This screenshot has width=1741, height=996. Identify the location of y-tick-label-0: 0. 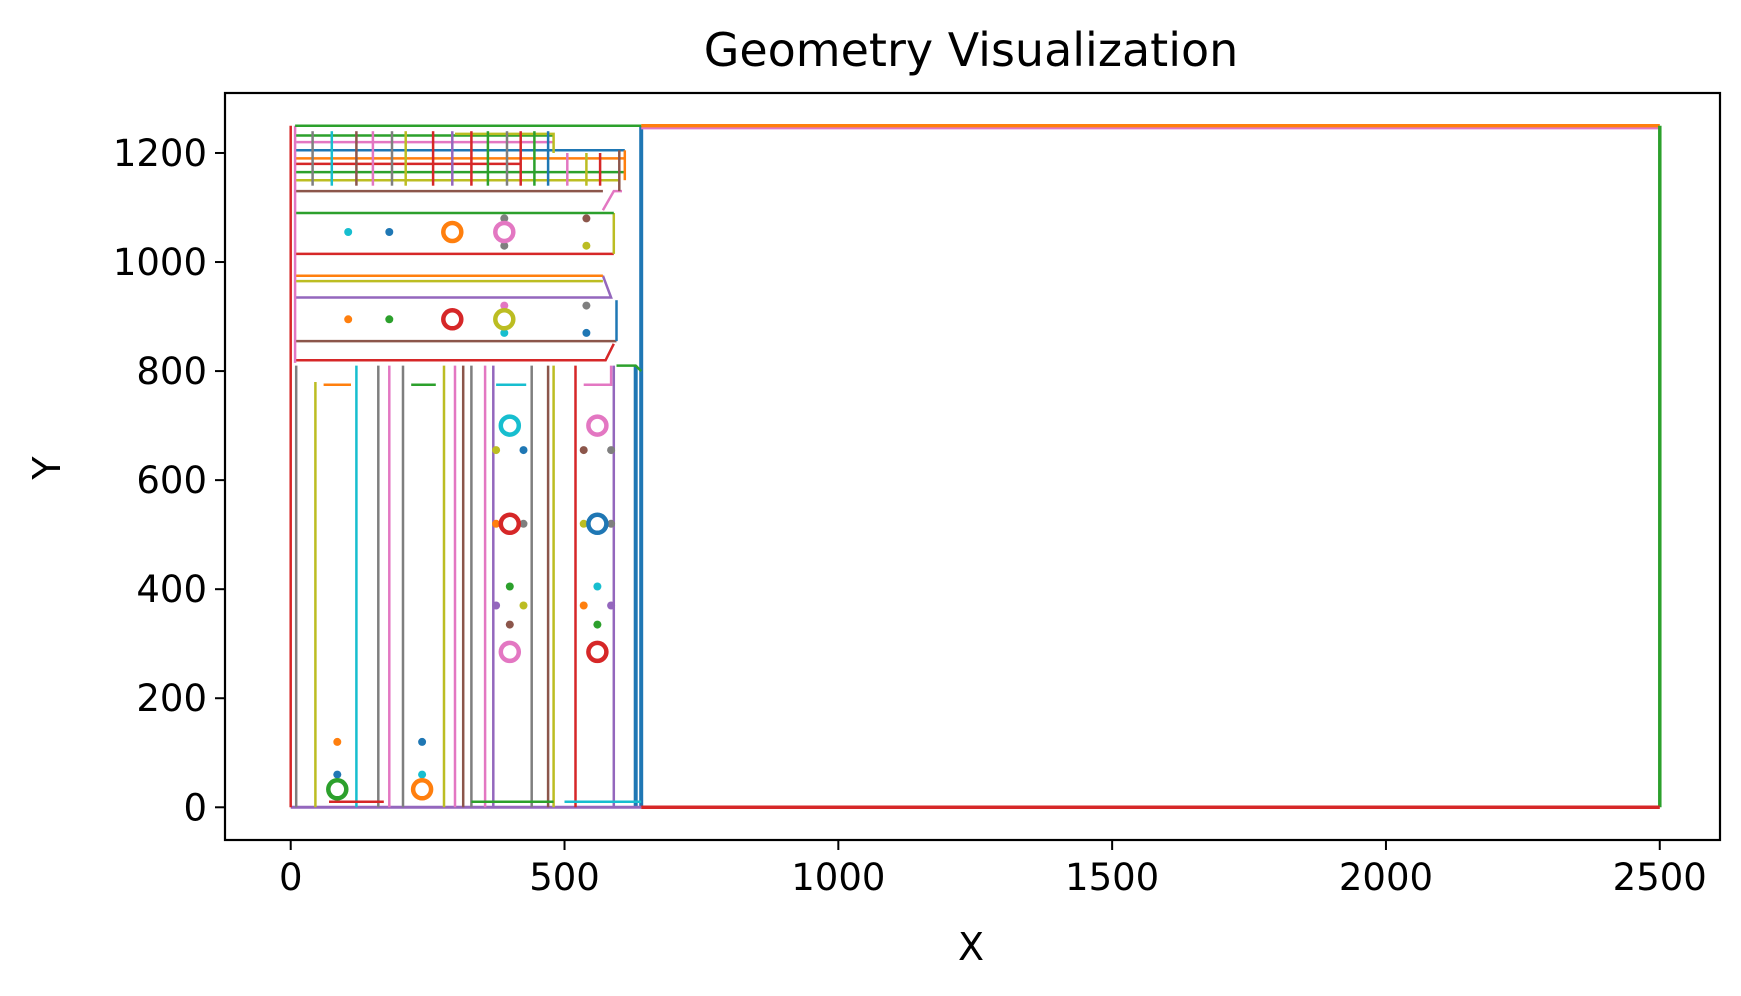
(195, 807).